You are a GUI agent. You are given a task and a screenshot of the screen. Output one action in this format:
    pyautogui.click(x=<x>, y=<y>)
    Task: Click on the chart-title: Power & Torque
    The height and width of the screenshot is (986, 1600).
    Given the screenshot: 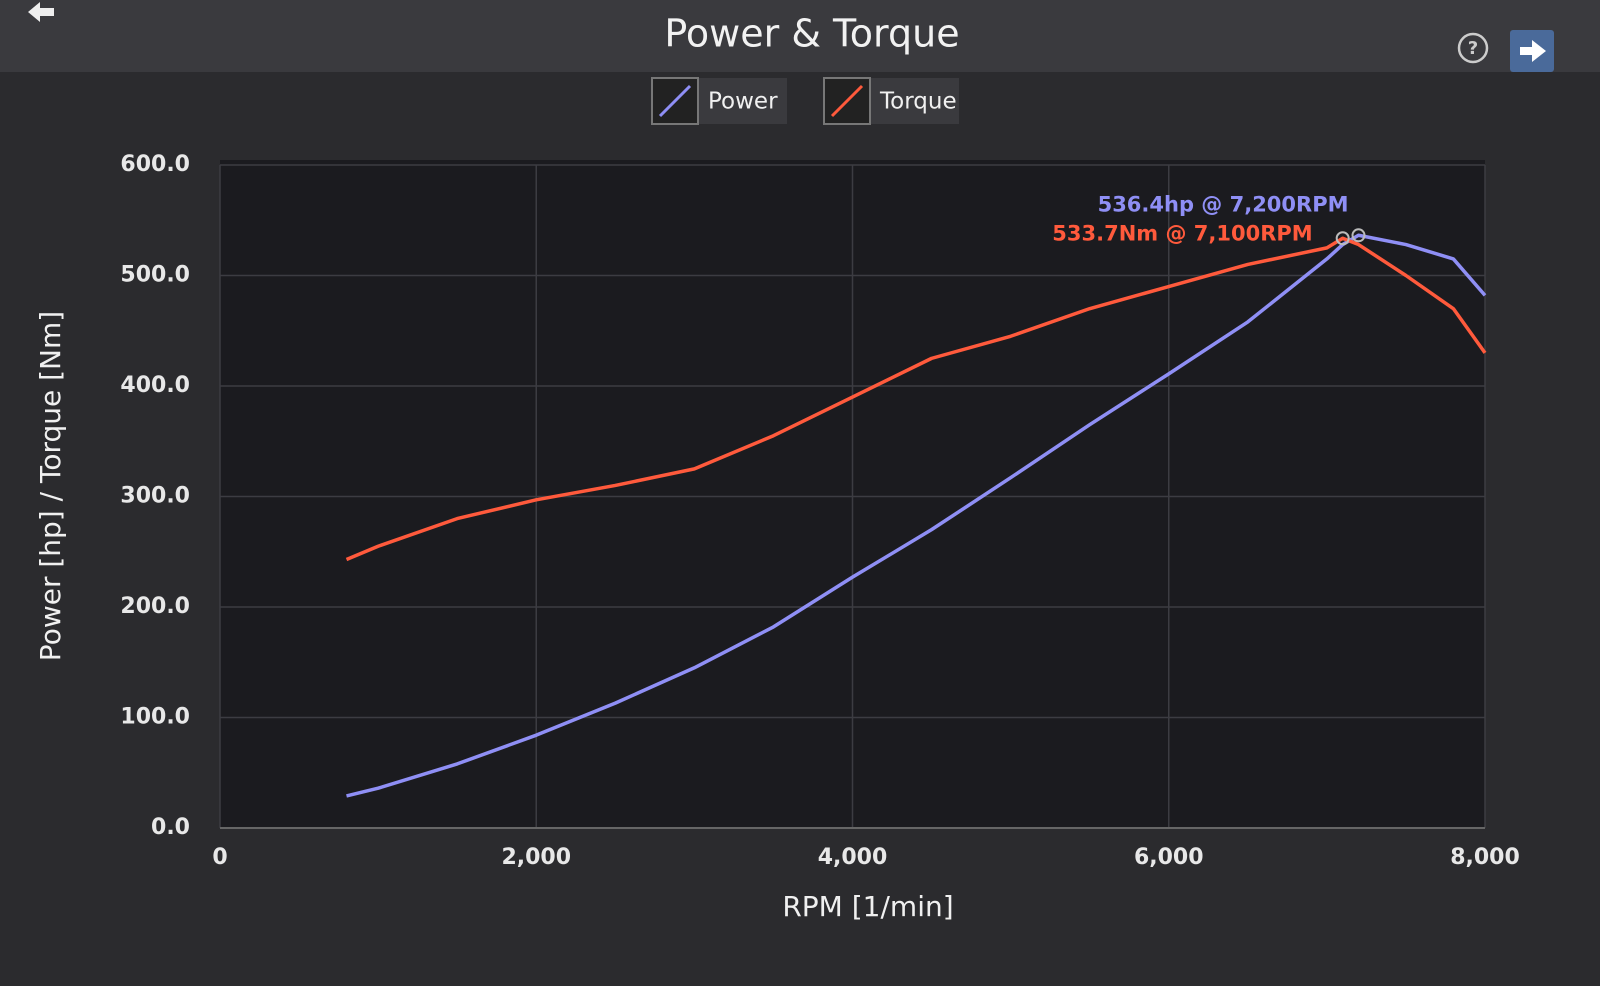 What is the action you would take?
    pyautogui.click(x=811, y=34)
    